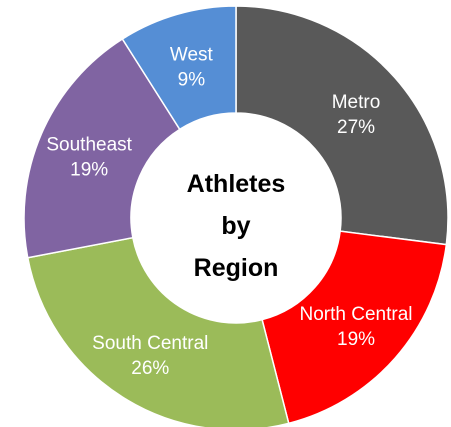 The image size is (451, 427). Describe the element at coordinates (89, 169) in the screenshot. I see `slice-percent-southeast: 19%` at that location.